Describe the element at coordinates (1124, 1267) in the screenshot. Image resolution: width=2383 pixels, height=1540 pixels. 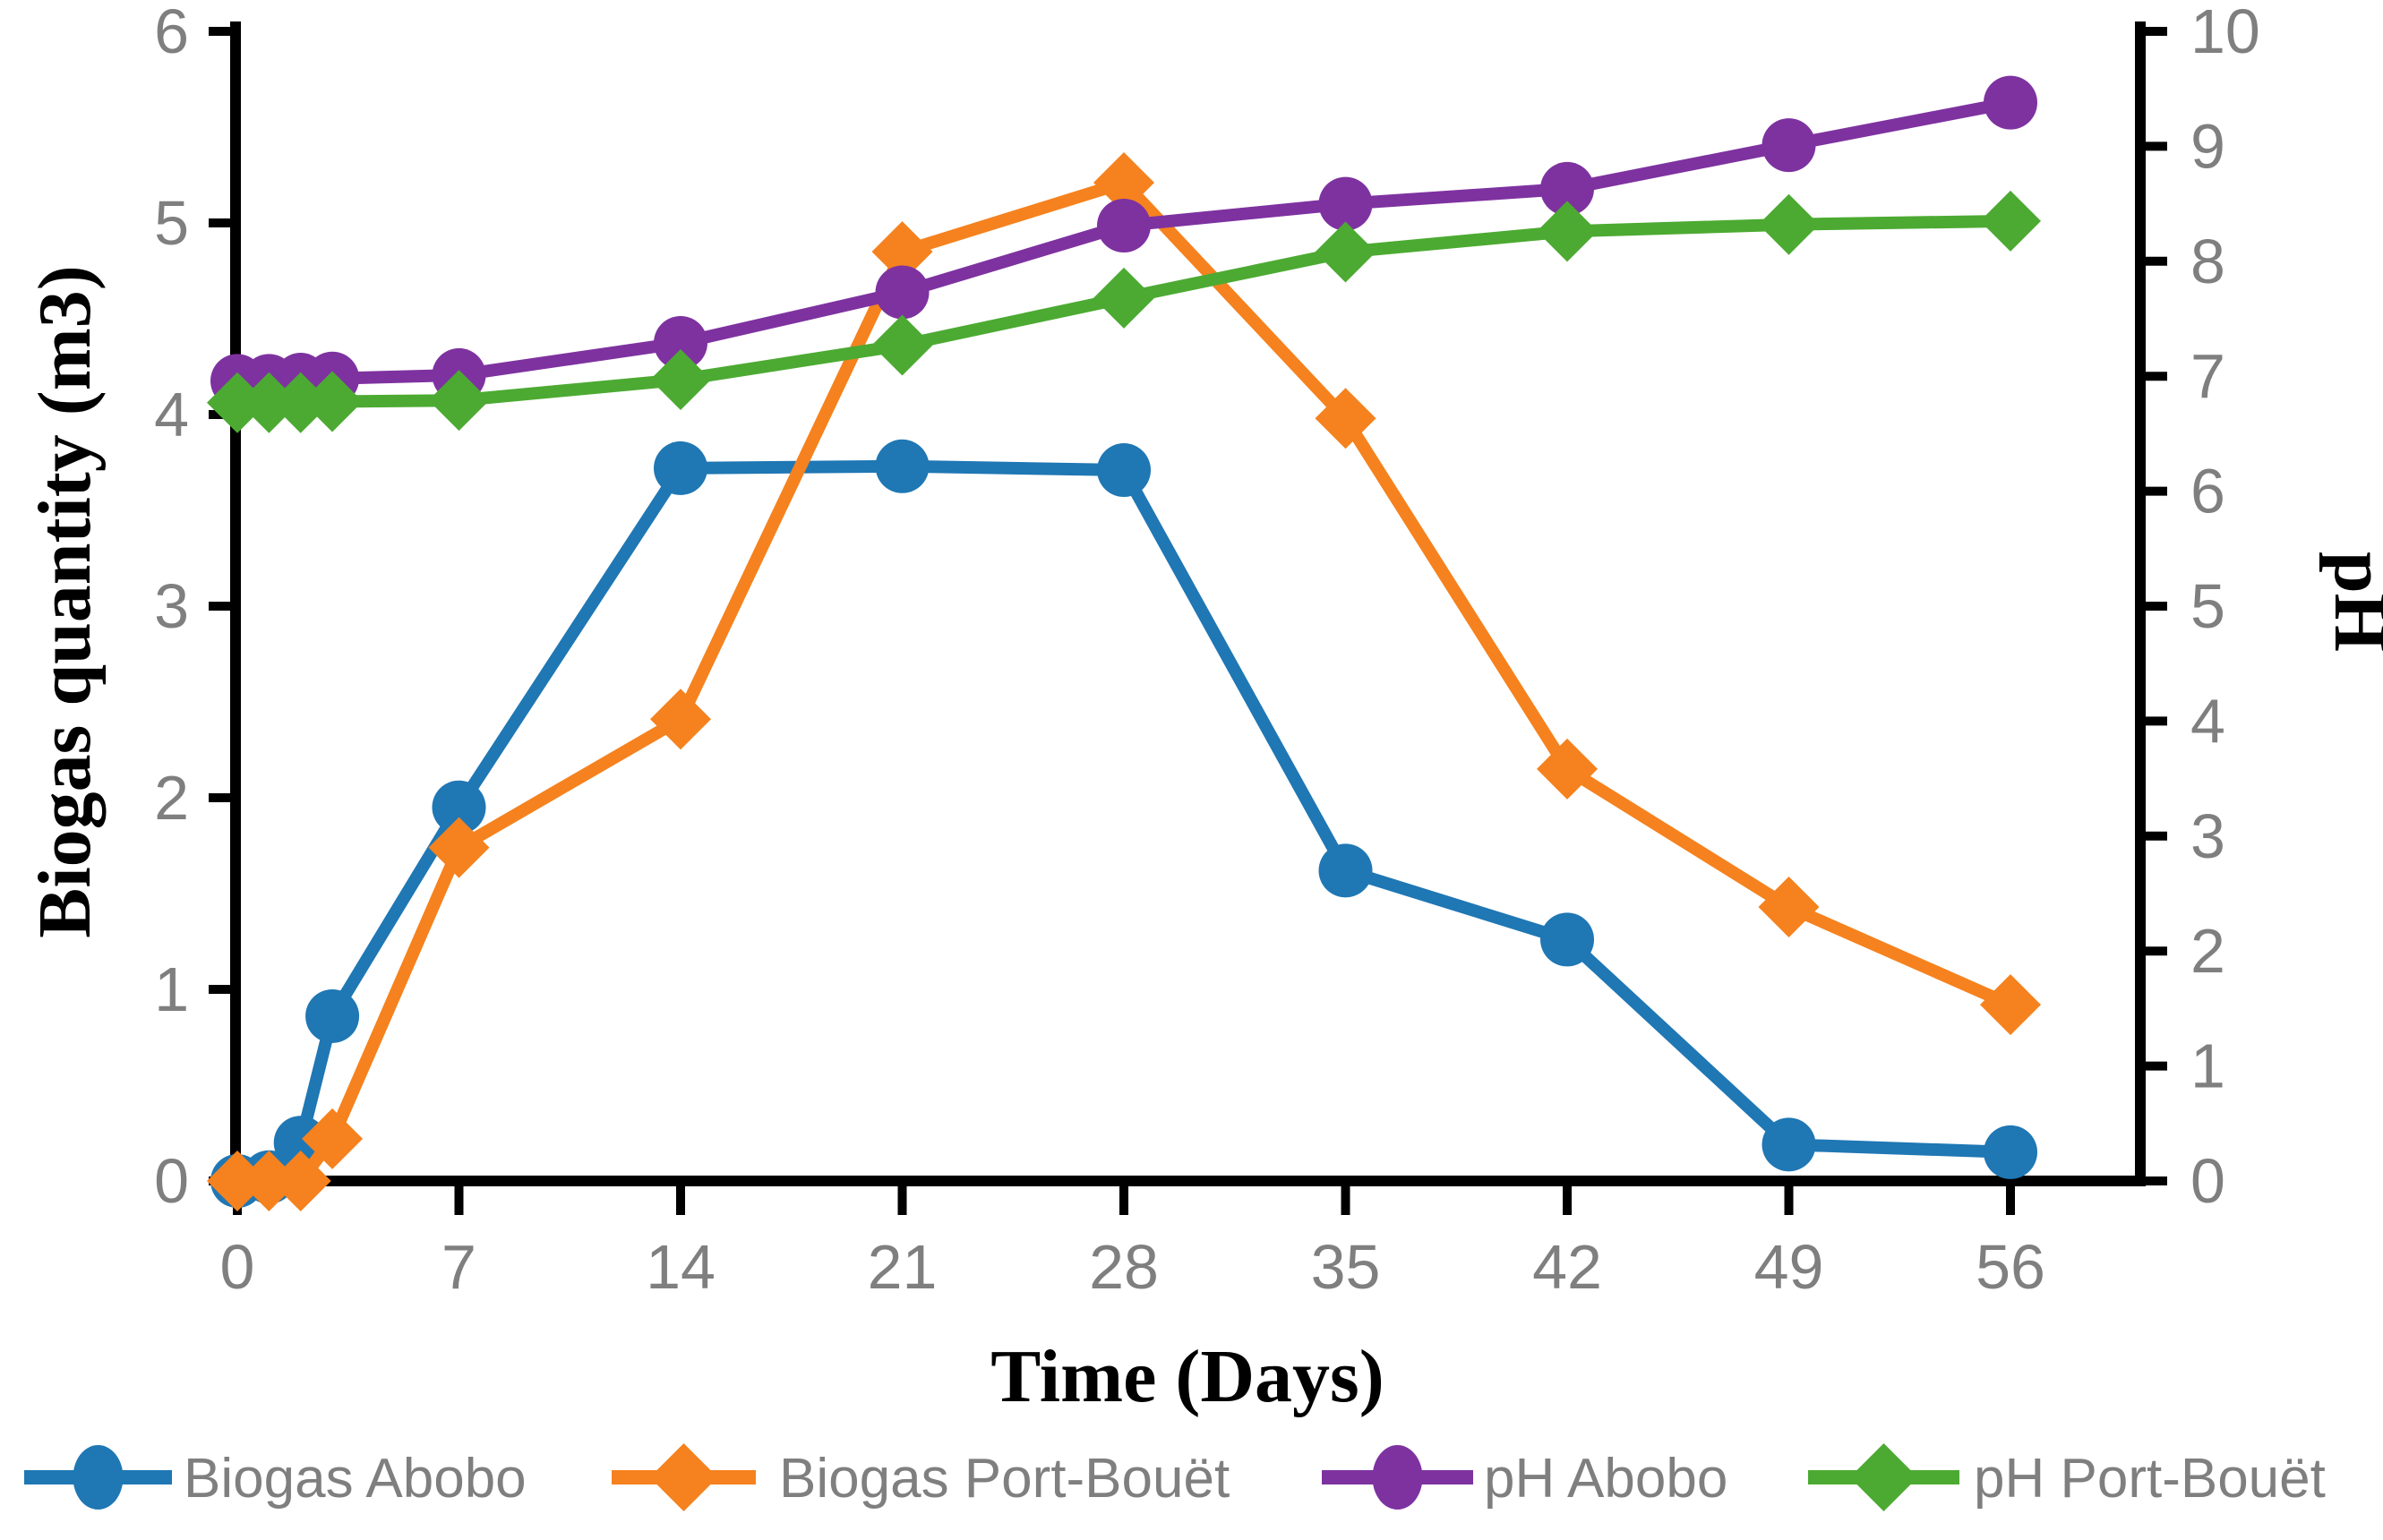
I see `x-tick-label: 28` at that location.